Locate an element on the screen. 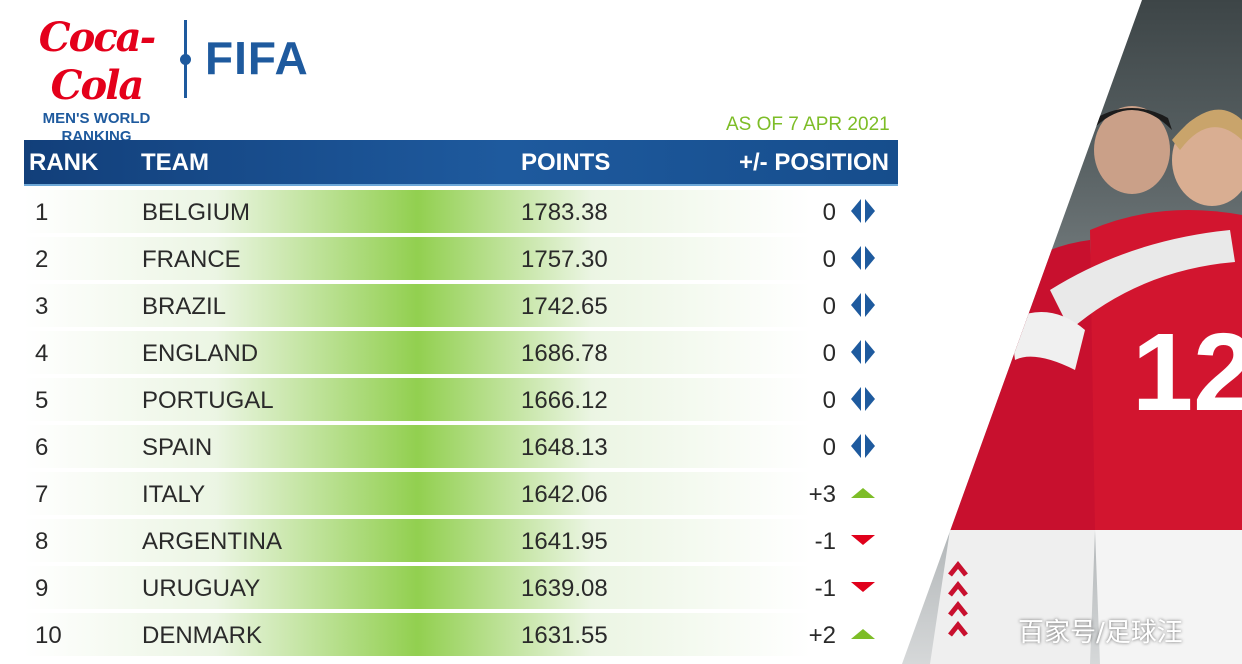 This screenshot has height=664, width=1242. coca-cola-logo: Coca-Cola MEN'S WORLD RANKING is located at coordinates (96, 80).